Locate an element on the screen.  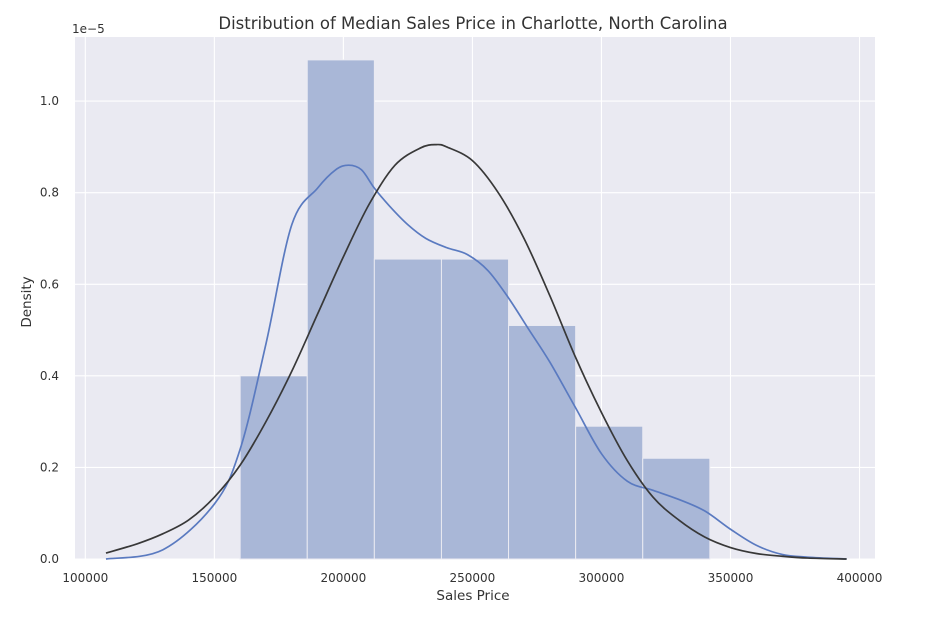
y-scale-label: 1e−5 is located at coordinates (88, 29).